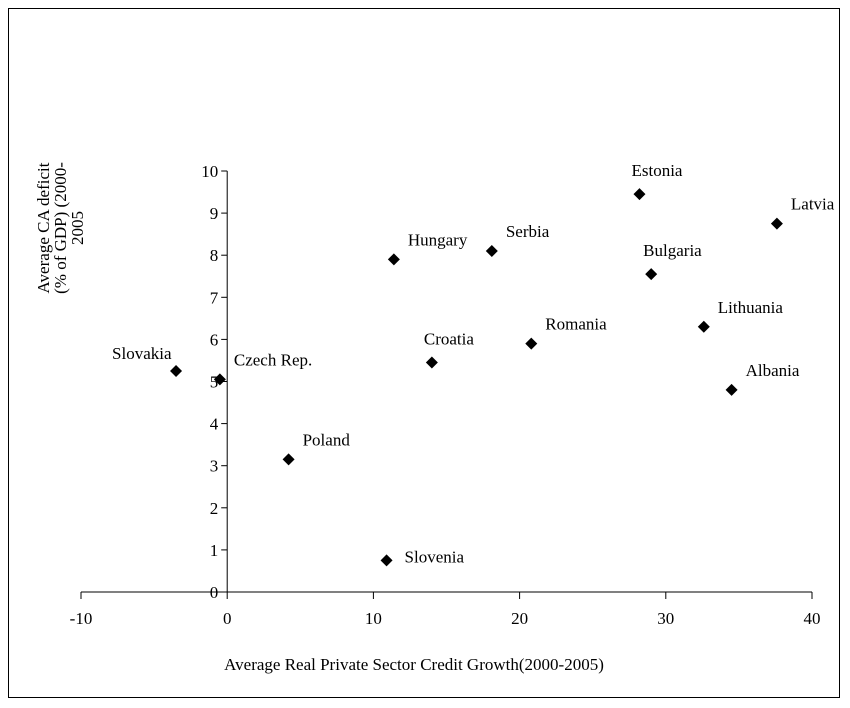 This screenshot has height=708, width=850. What do you see at coordinates (273, 359) in the screenshot?
I see `data-point-label: Czech Rep.` at bounding box center [273, 359].